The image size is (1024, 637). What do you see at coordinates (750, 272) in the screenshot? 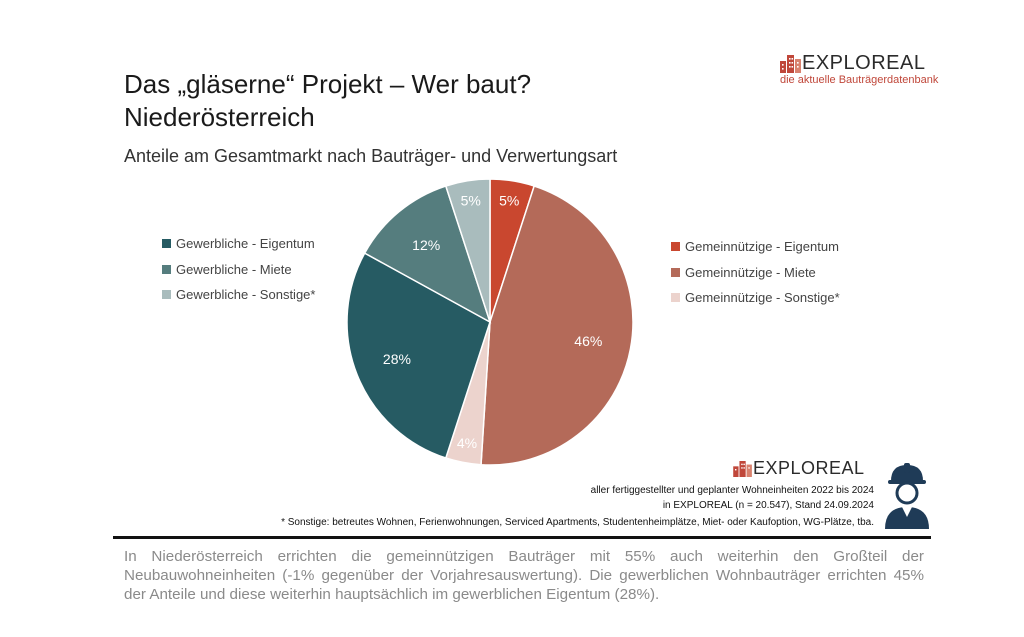
I see `legend-label: Gemeinnützige - Miete` at bounding box center [750, 272].